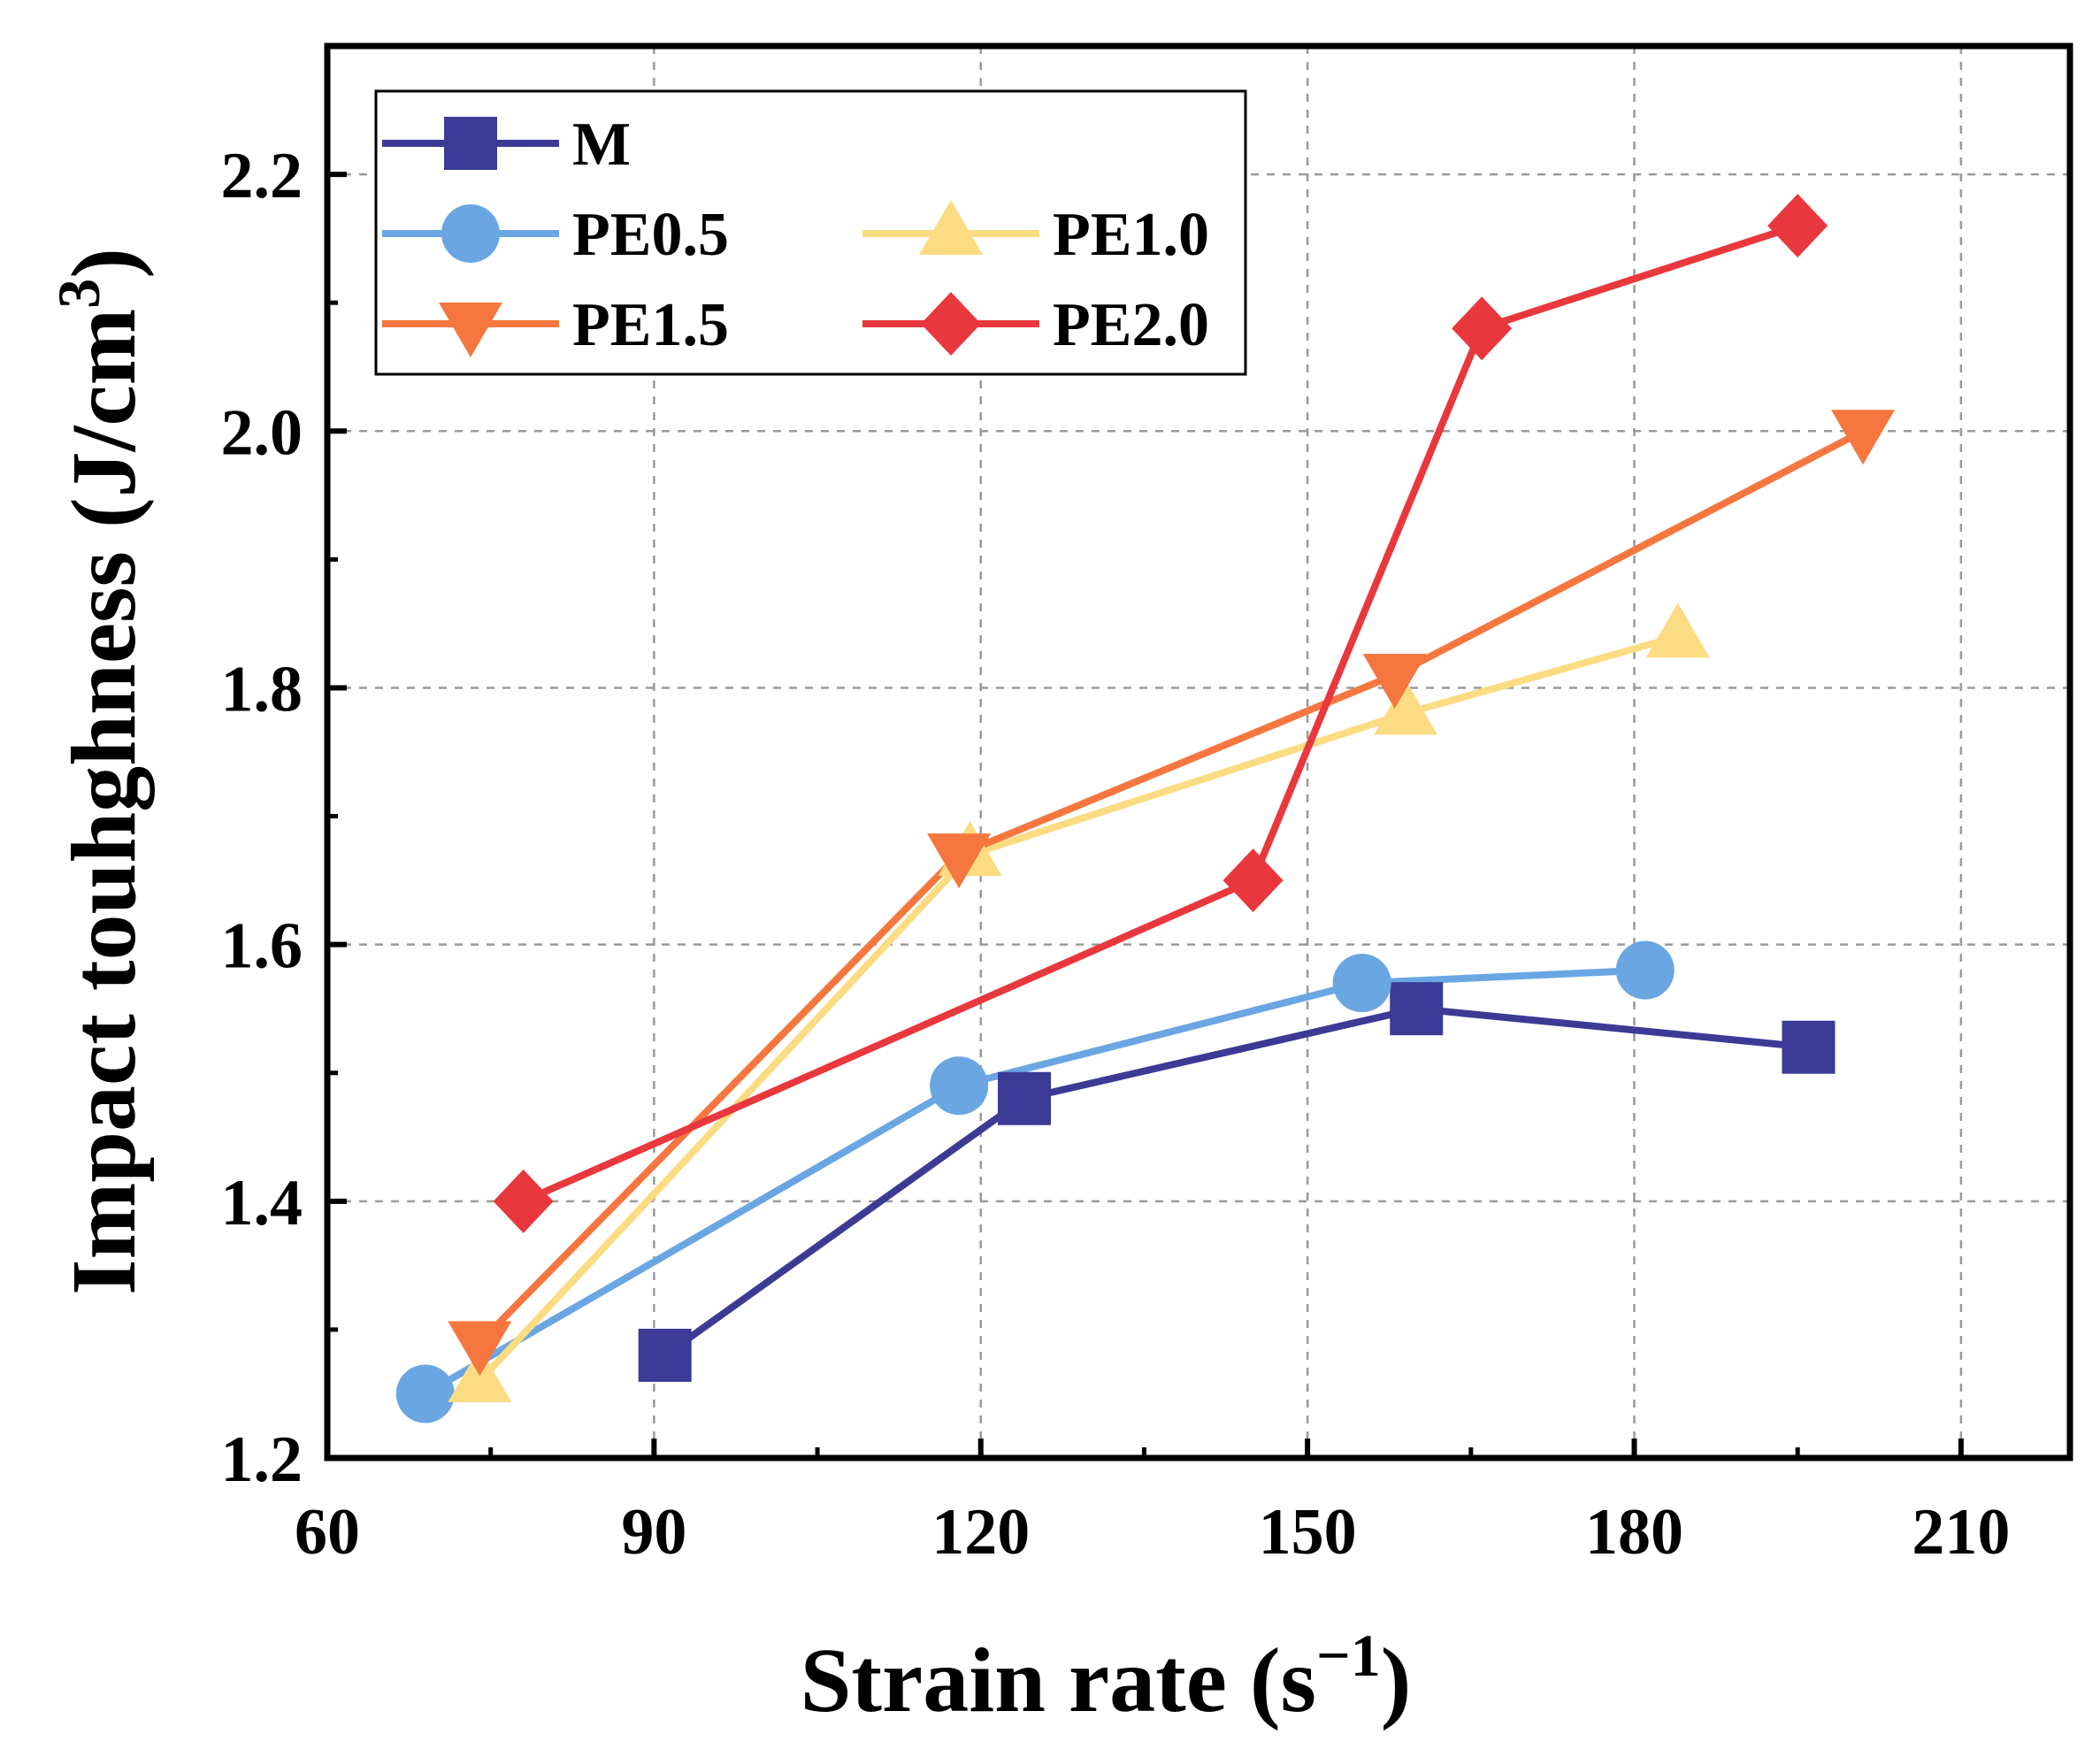 This screenshot has width=2100, height=1757. Describe the element at coordinates (1131, 235) in the screenshot. I see `legend-label-pe10: PE1.0` at that location.